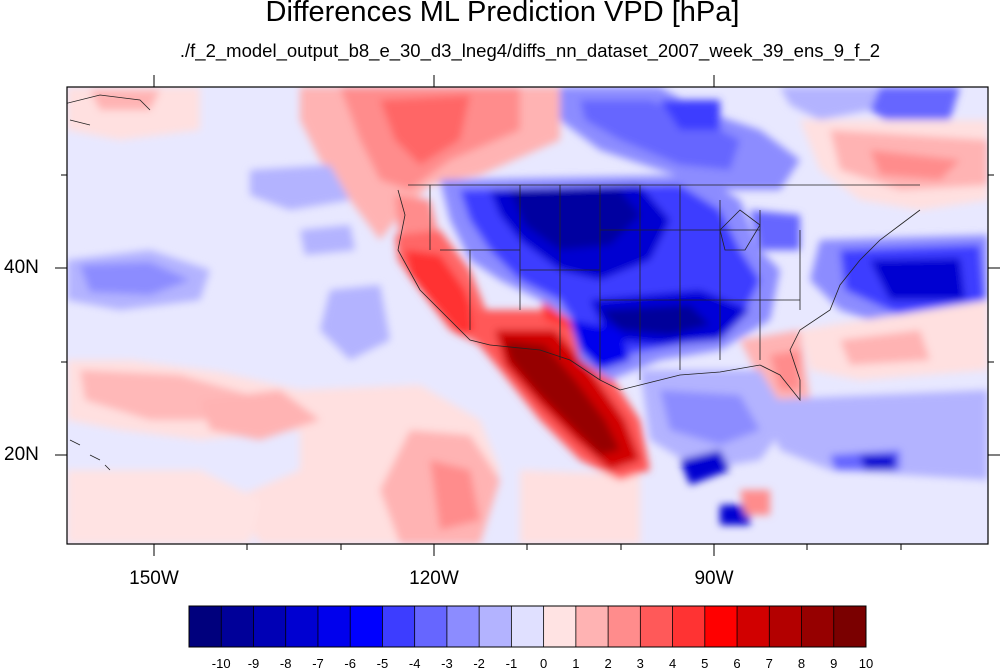  I want to click on colorbar-tick-label: 9, so click(834, 663).